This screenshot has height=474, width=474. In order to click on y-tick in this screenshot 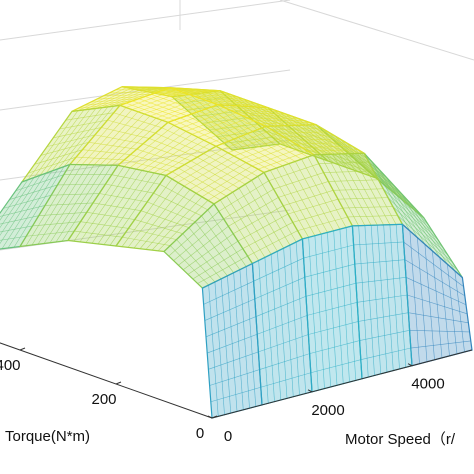, I will do `click(210, 417)`.